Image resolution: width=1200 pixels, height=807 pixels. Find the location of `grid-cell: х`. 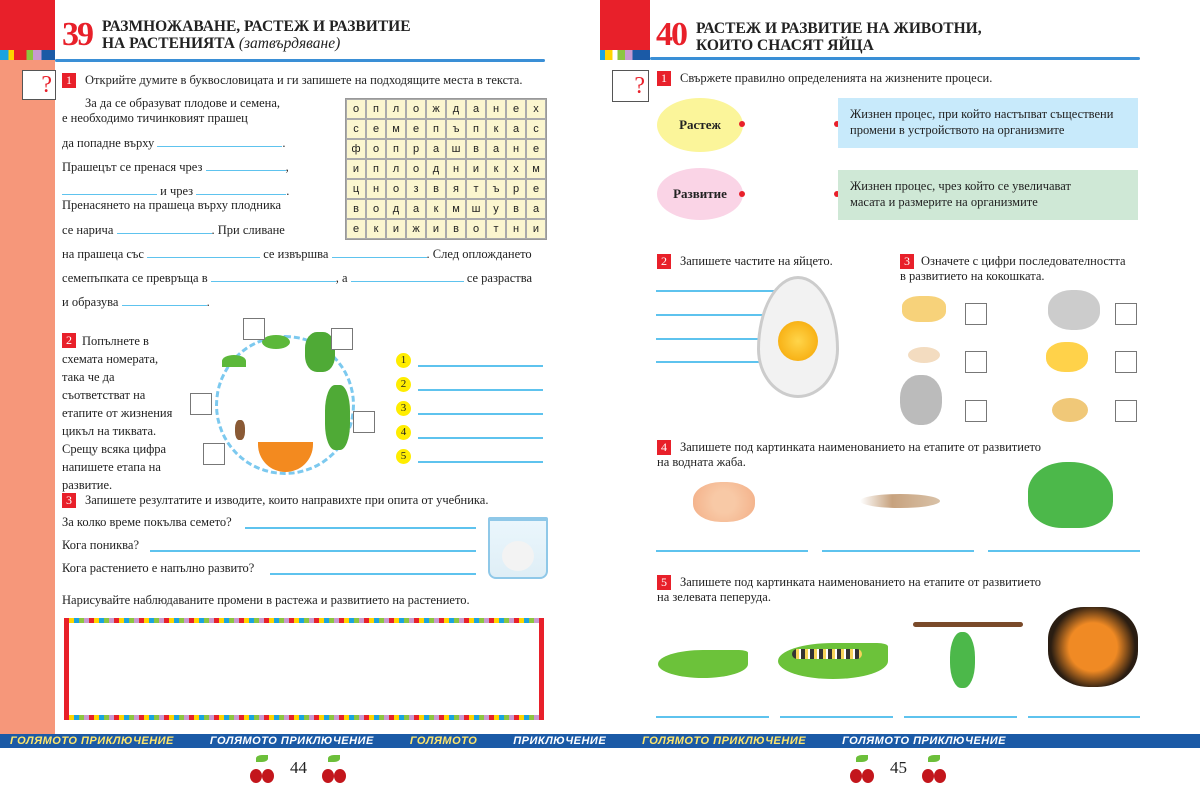

grid-cell: х is located at coordinates (516, 169).